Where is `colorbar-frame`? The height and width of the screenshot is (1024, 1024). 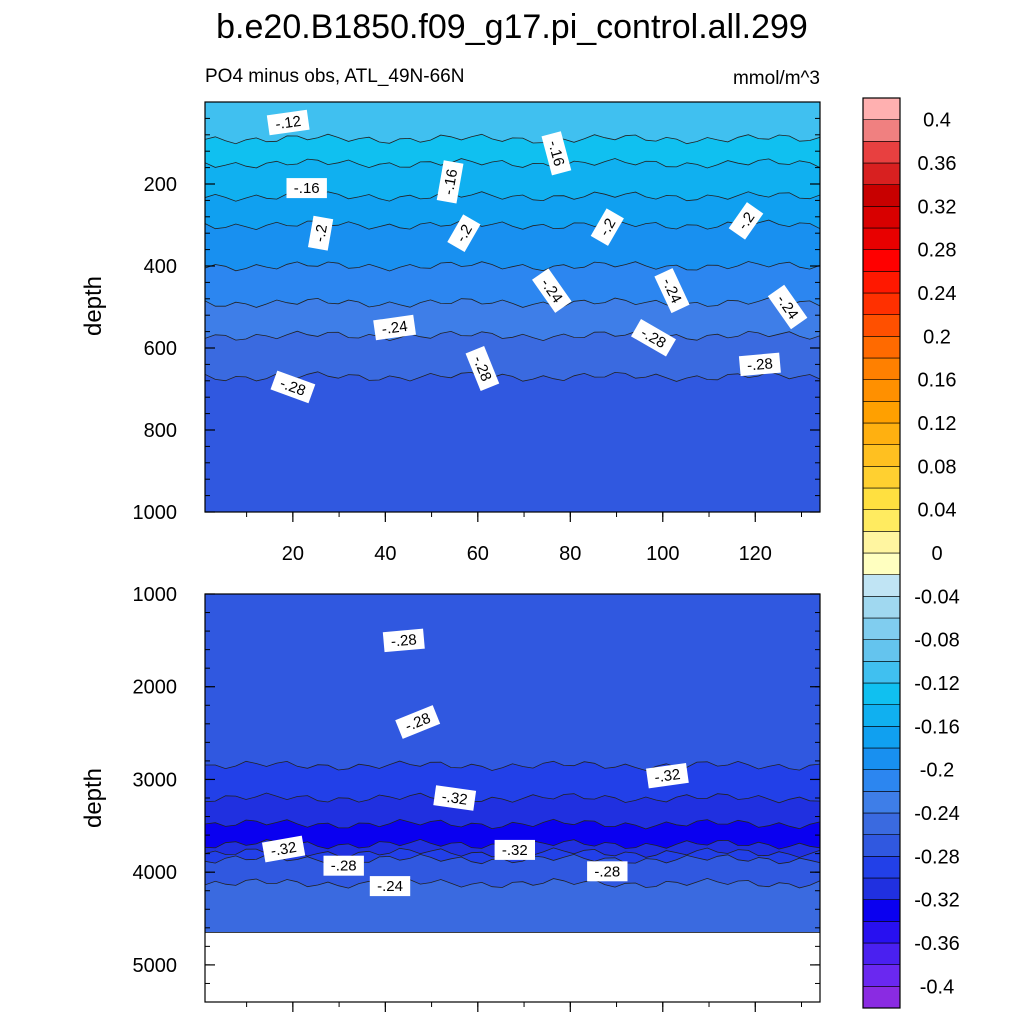 colorbar-frame is located at coordinates (881, 553).